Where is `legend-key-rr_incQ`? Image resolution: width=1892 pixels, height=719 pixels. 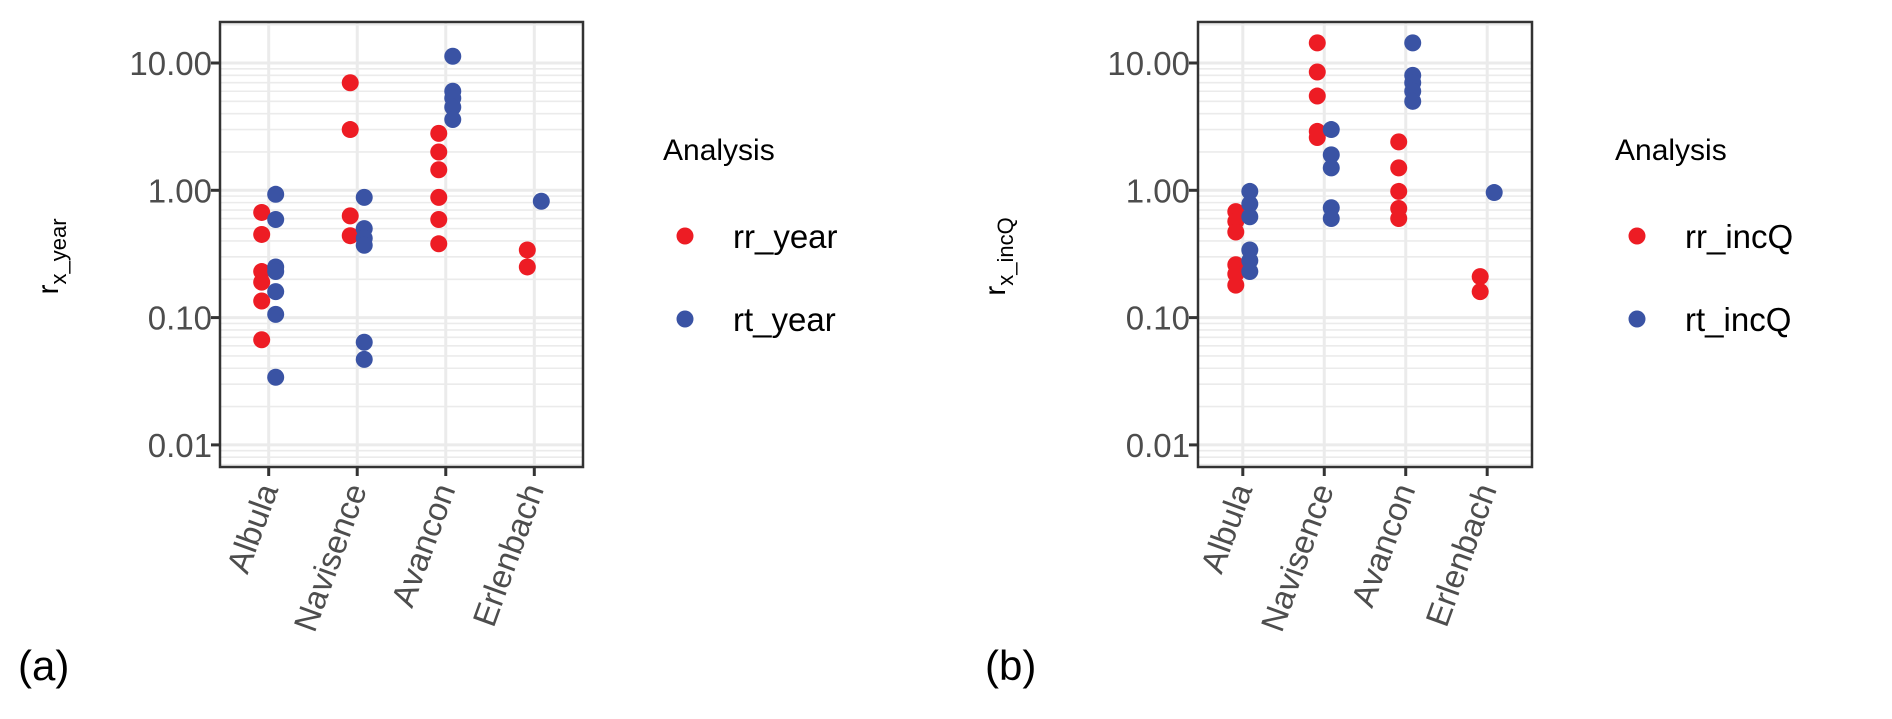
legend-key-rr_incQ is located at coordinates (1637, 236).